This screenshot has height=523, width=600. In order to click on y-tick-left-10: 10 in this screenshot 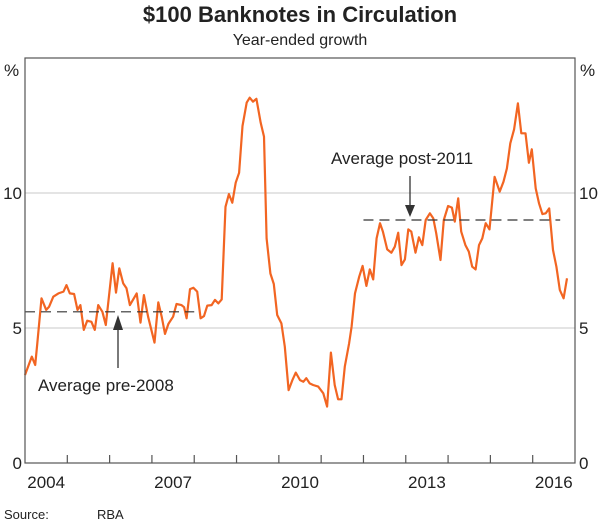, I will do `click(12, 193)`.